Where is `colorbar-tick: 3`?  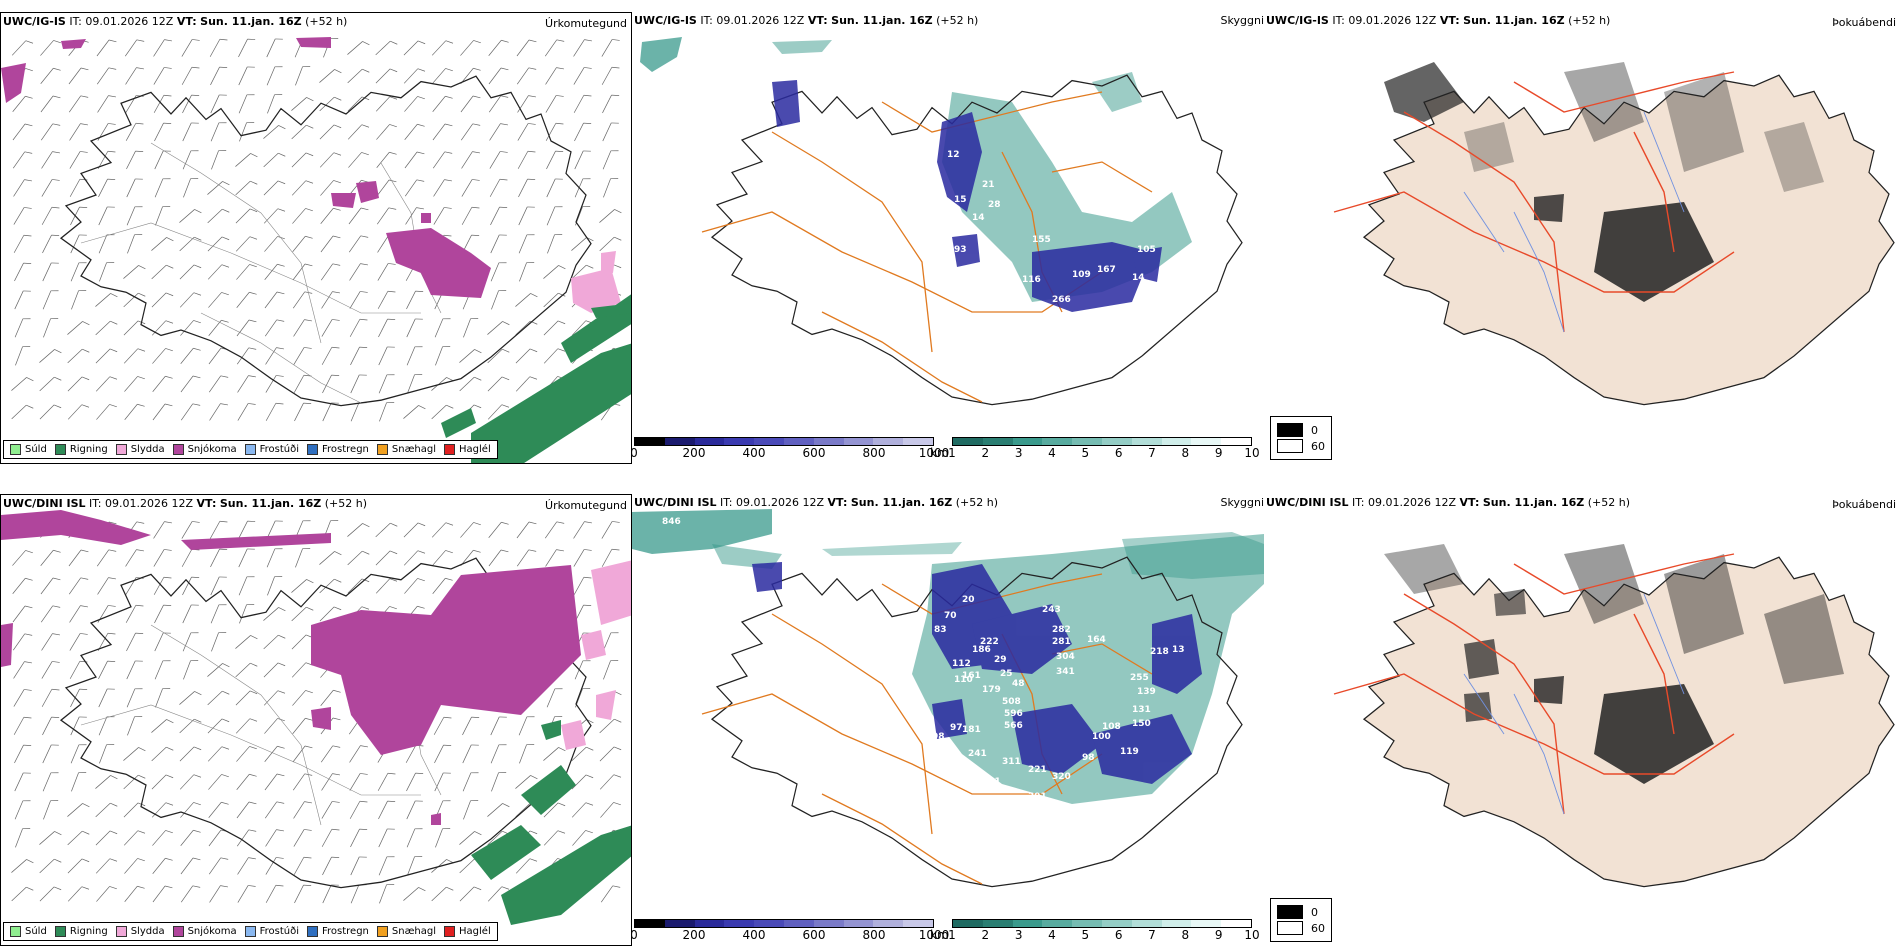
colorbar-tick: 3 is located at coordinates (1018, 935).